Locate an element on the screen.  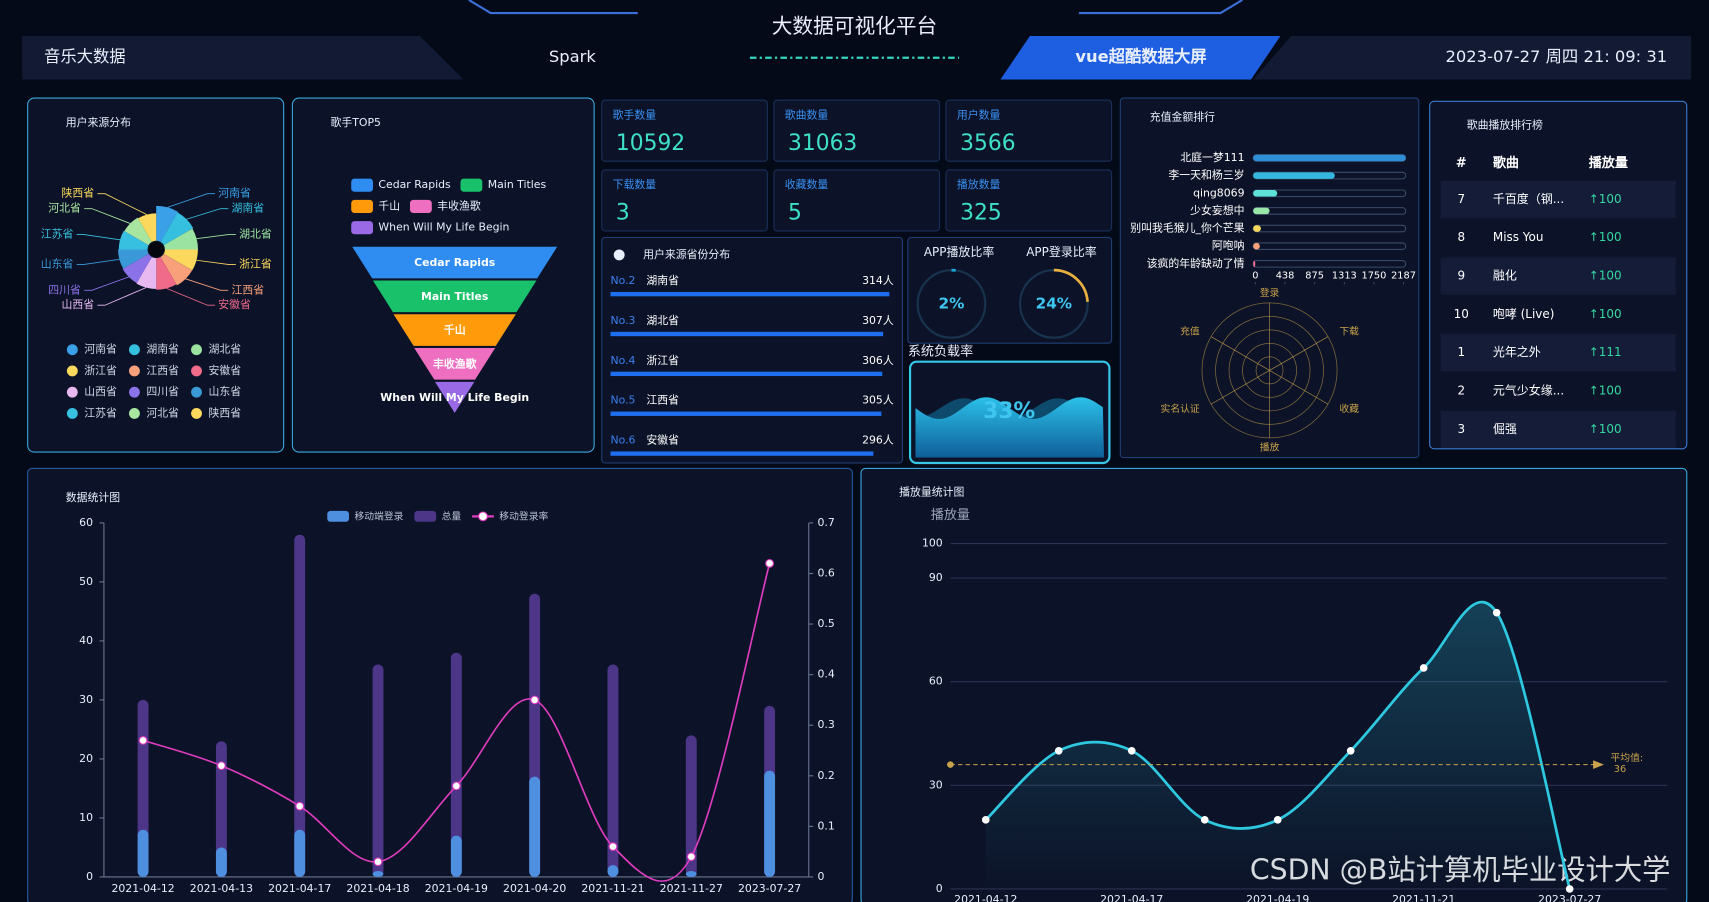
table-cell: 7 is located at coordinates (1461, 199).